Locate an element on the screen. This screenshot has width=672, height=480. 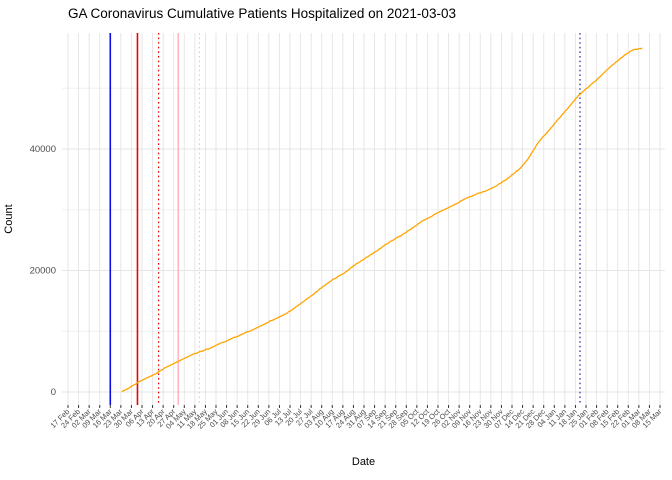
x-axis-title: Date is located at coordinates (363, 462).